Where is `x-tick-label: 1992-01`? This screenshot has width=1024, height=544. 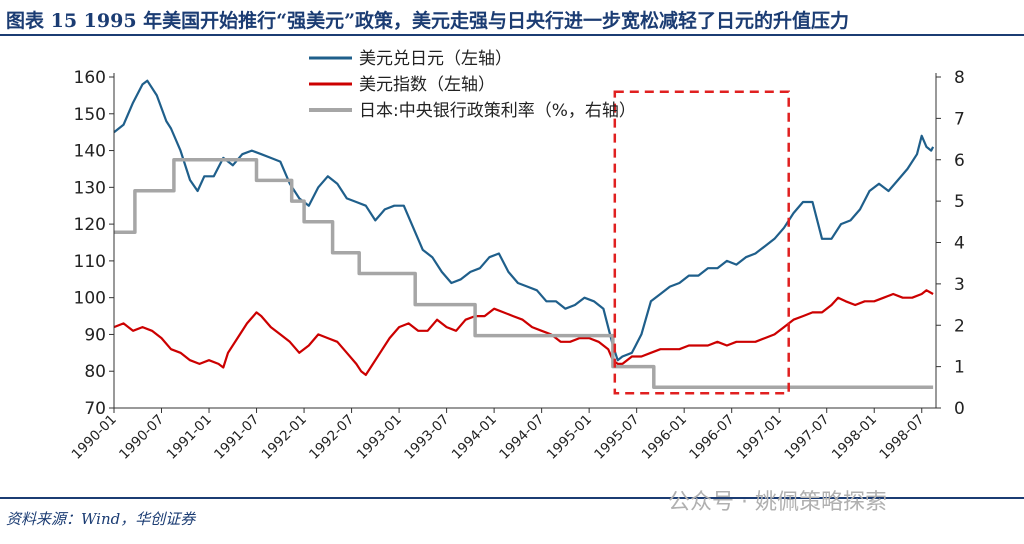 x-tick-label: 1992-01 is located at coordinates (284, 437).